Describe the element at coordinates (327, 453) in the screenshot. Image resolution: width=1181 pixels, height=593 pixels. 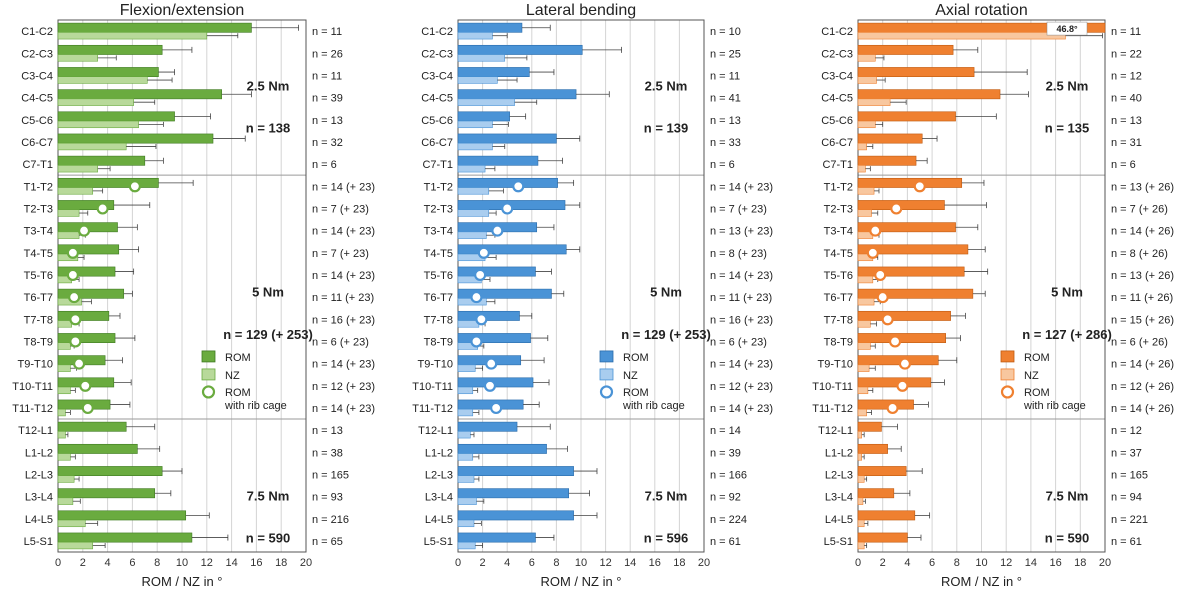
I see `flexion-n-label: n = 38` at that location.